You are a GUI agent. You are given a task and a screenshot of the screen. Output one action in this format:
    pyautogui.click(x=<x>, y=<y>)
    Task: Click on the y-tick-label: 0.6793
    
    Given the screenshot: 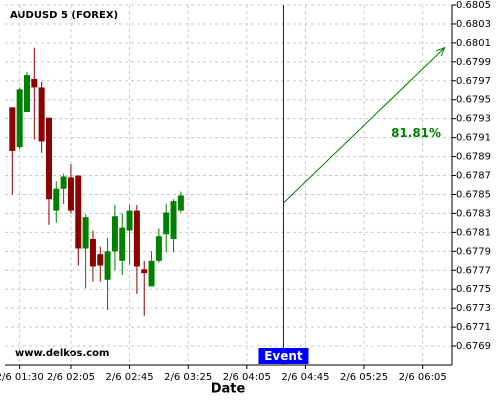 What is the action you would take?
    pyautogui.click(x=473, y=119)
    